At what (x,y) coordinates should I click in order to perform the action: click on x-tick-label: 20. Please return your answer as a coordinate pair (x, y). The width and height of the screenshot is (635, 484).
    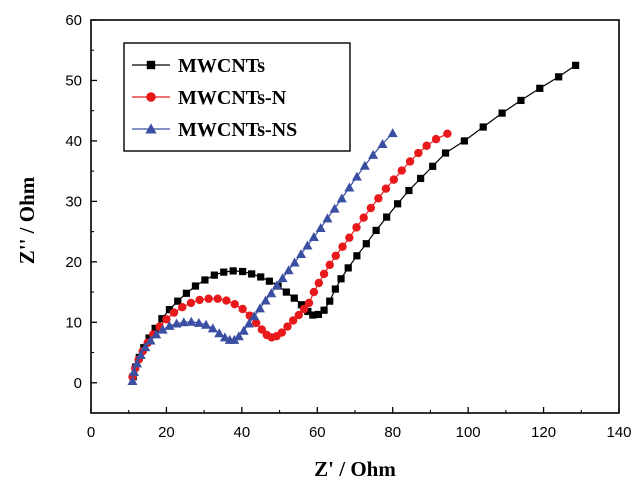
    Looking at the image, I should click on (166, 432).